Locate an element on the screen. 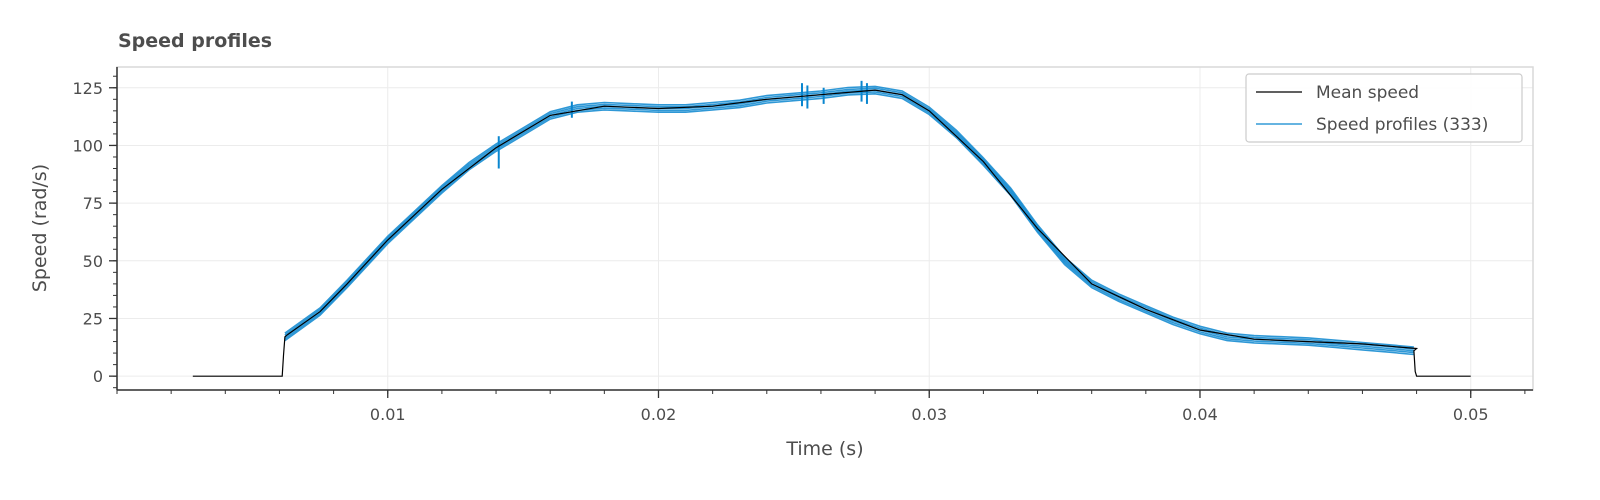 The width and height of the screenshot is (1600, 500). y-tick-label-0: 0 is located at coordinates (98, 376).